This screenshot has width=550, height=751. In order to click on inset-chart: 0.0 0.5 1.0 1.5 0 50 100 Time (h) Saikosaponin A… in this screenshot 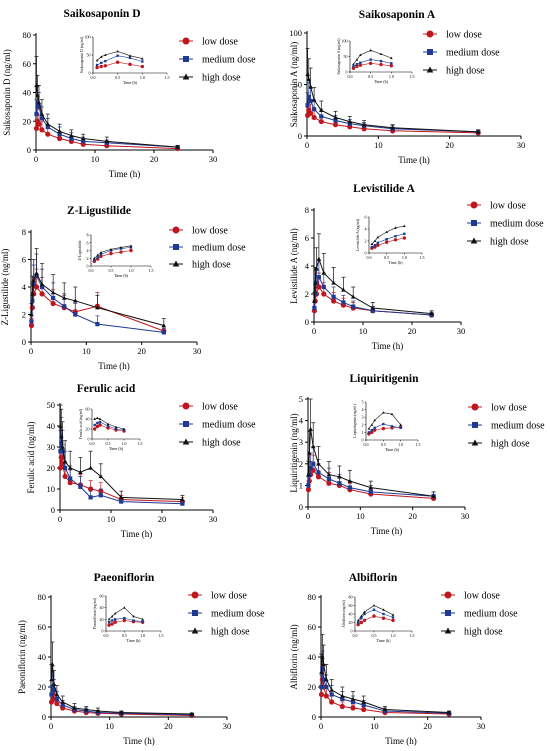, I will do `click(376, 61)`.